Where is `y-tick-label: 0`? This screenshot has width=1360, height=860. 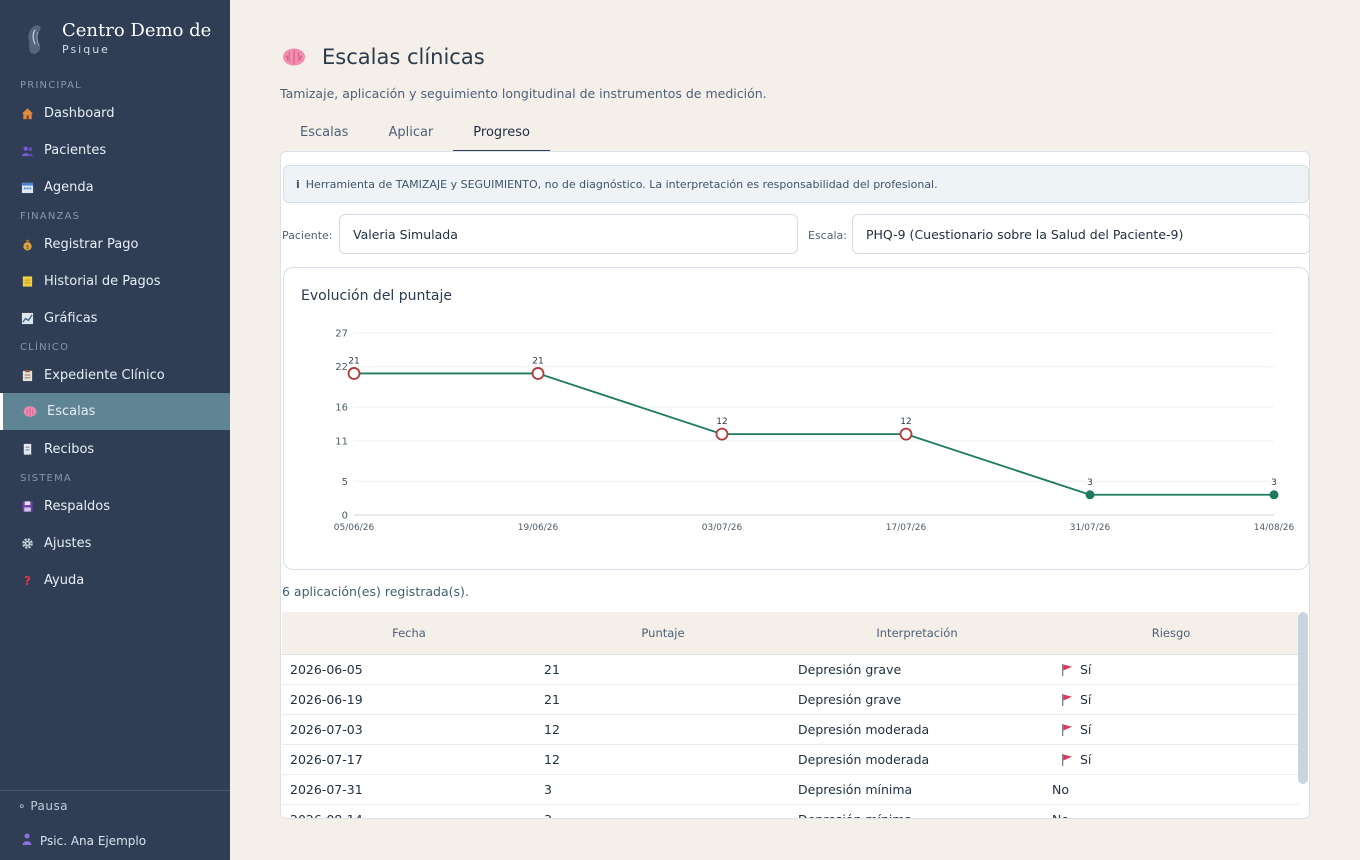 y-tick-label: 0 is located at coordinates (345, 516).